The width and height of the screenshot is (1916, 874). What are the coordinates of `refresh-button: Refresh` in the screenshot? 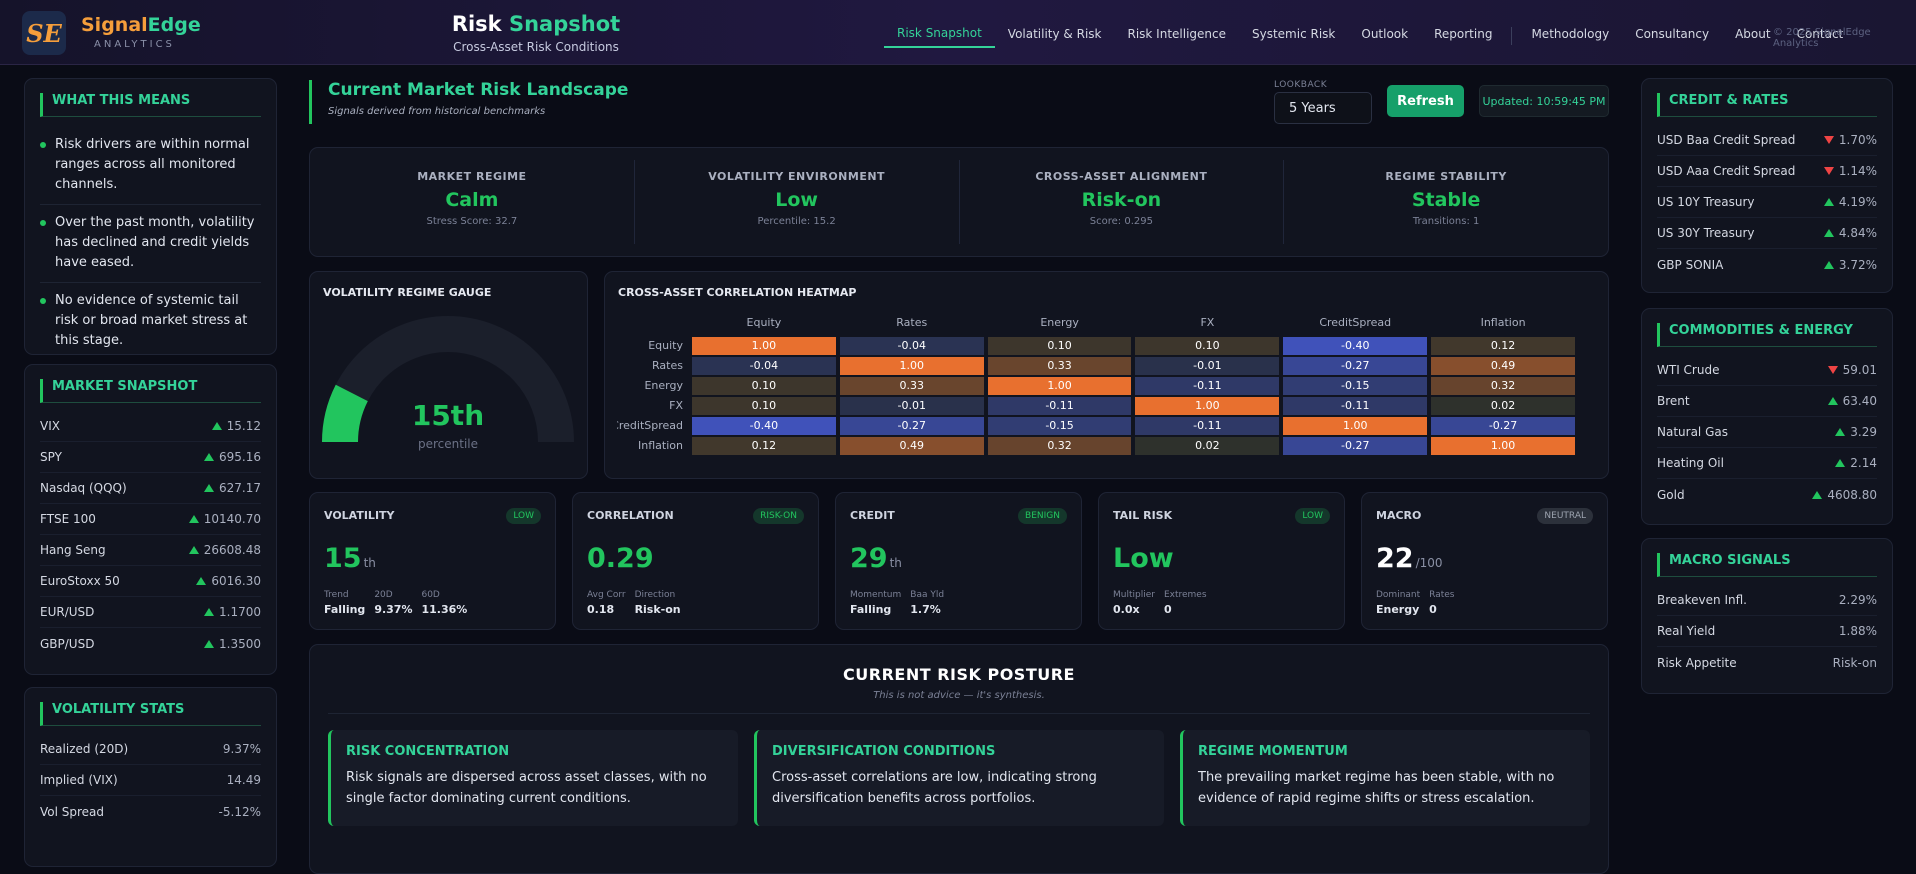 It's located at (1425, 101).